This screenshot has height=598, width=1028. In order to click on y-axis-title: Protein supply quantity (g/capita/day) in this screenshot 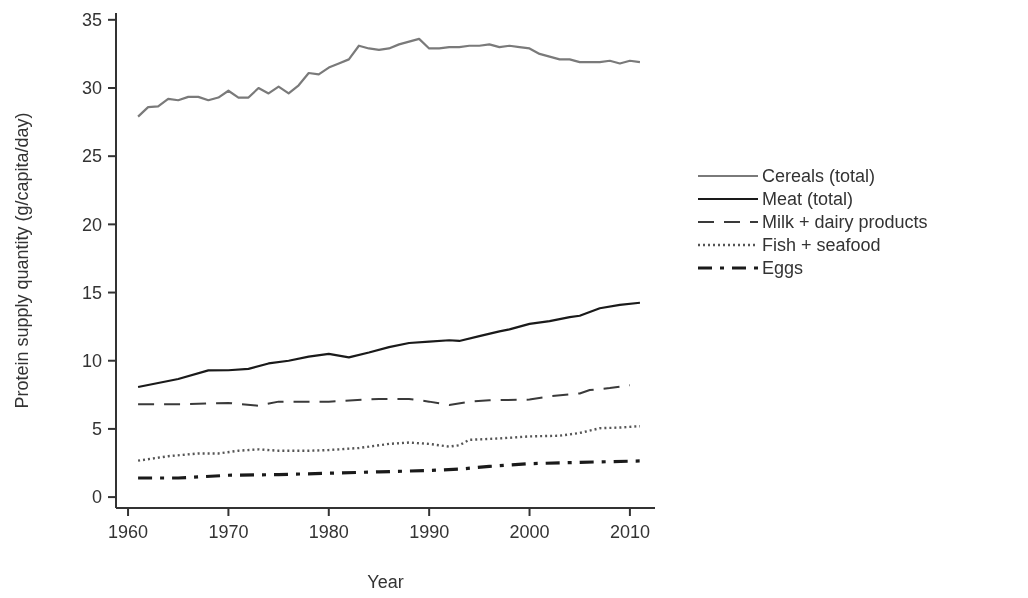, I will do `click(22, 260)`.